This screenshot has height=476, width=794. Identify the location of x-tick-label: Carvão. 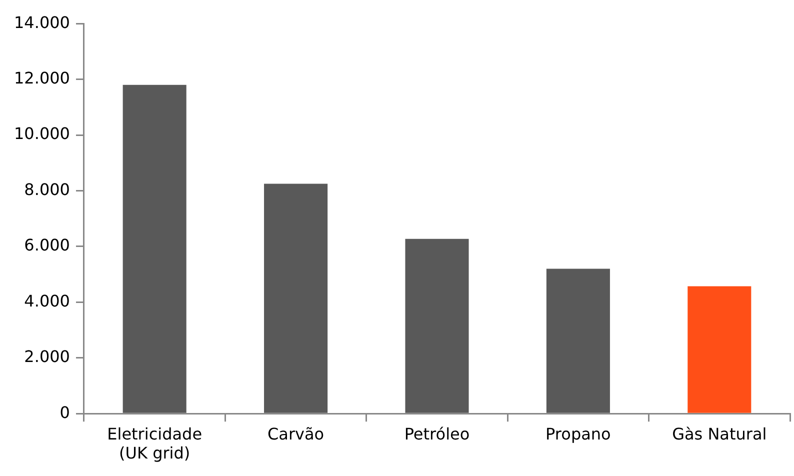
(295, 434).